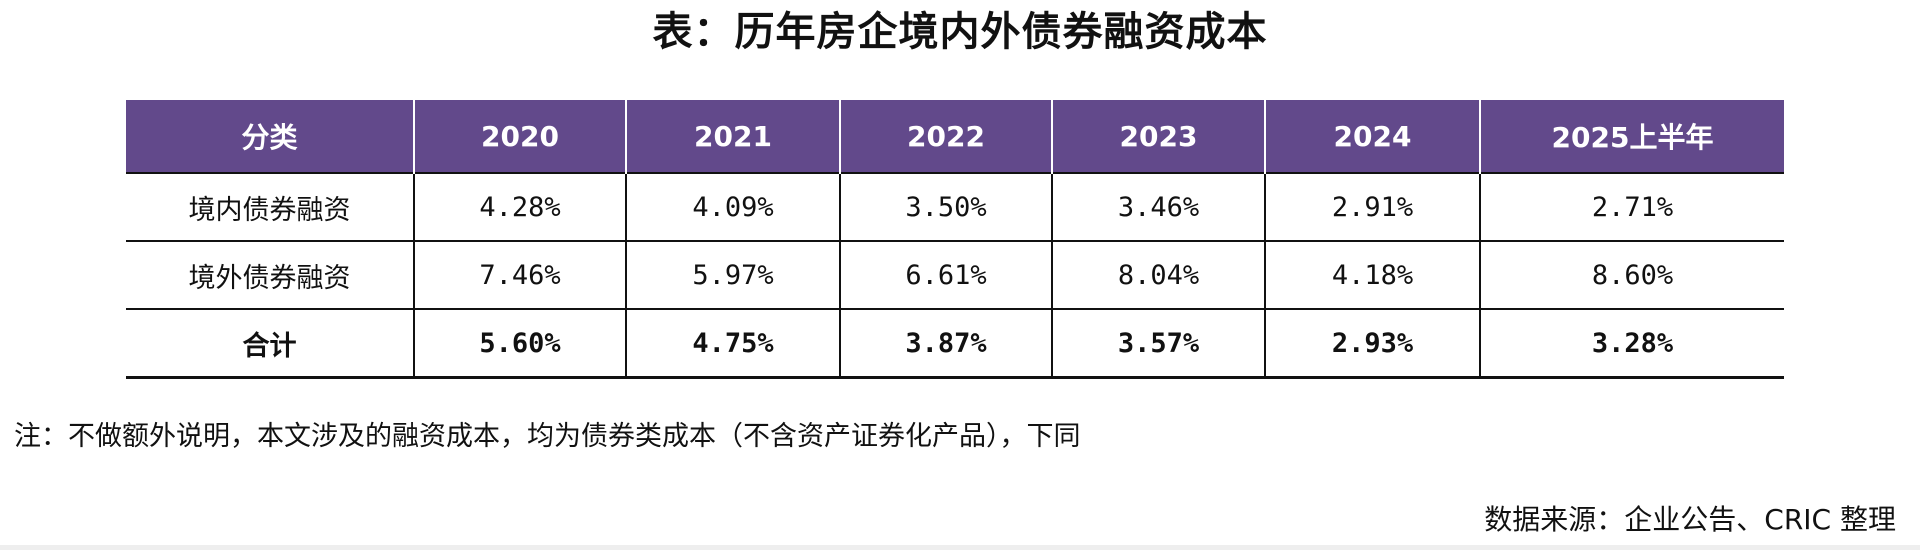  Describe the element at coordinates (547, 436) in the screenshot. I see `footnote: 注：不做额外说明，本文涉及的融资成本，均为债券类成本（不含资产证券化产品），下同` at that location.